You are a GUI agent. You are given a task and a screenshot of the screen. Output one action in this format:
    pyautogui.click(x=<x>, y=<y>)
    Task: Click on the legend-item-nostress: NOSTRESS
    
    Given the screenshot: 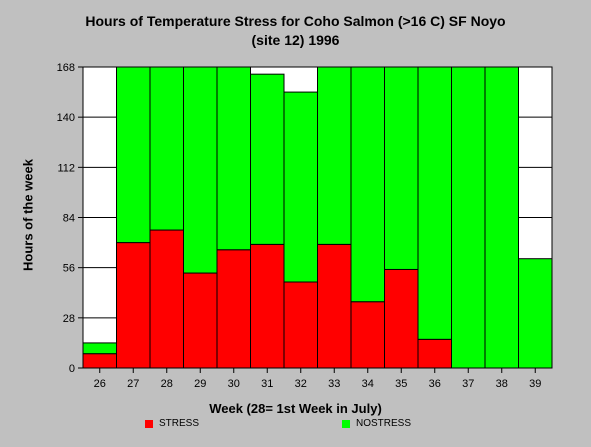 What is the action you would take?
    pyautogui.click(x=376, y=423)
    